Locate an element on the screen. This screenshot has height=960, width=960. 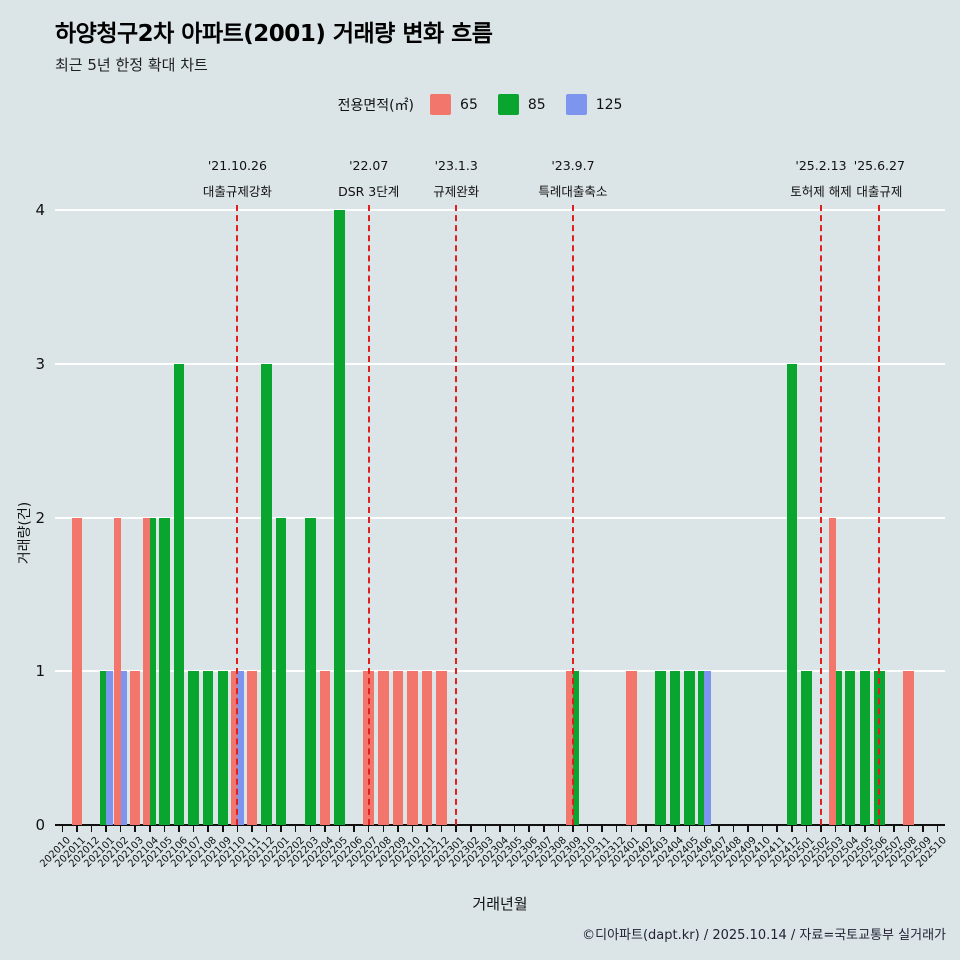
event-label: 대출규제 is located at coordinates (879, 191).